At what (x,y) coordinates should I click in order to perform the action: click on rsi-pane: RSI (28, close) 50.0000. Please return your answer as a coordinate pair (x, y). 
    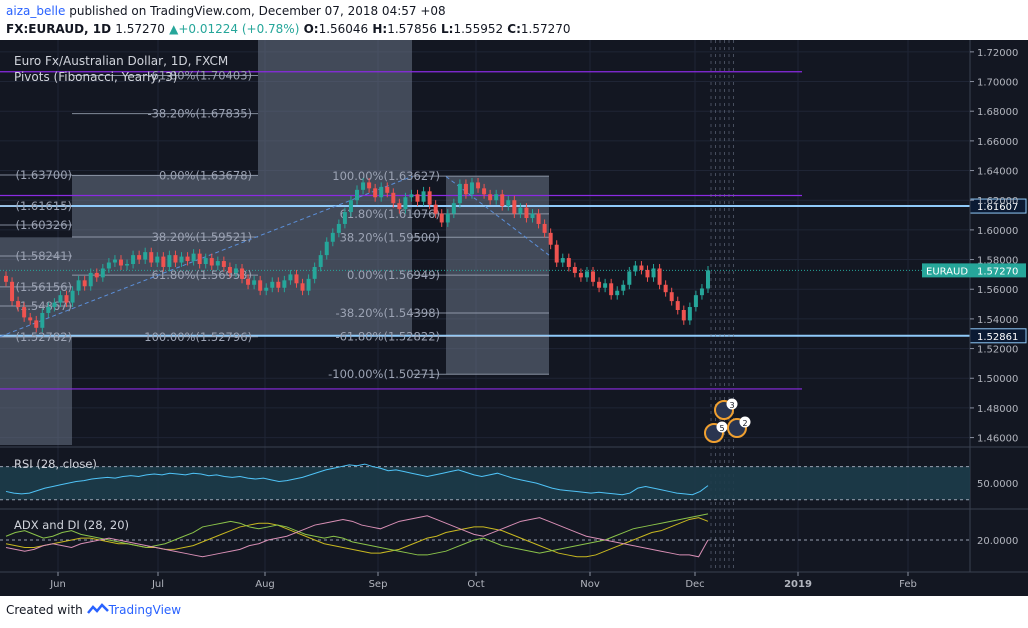
    Looking at the image, I should click on (514, 473).